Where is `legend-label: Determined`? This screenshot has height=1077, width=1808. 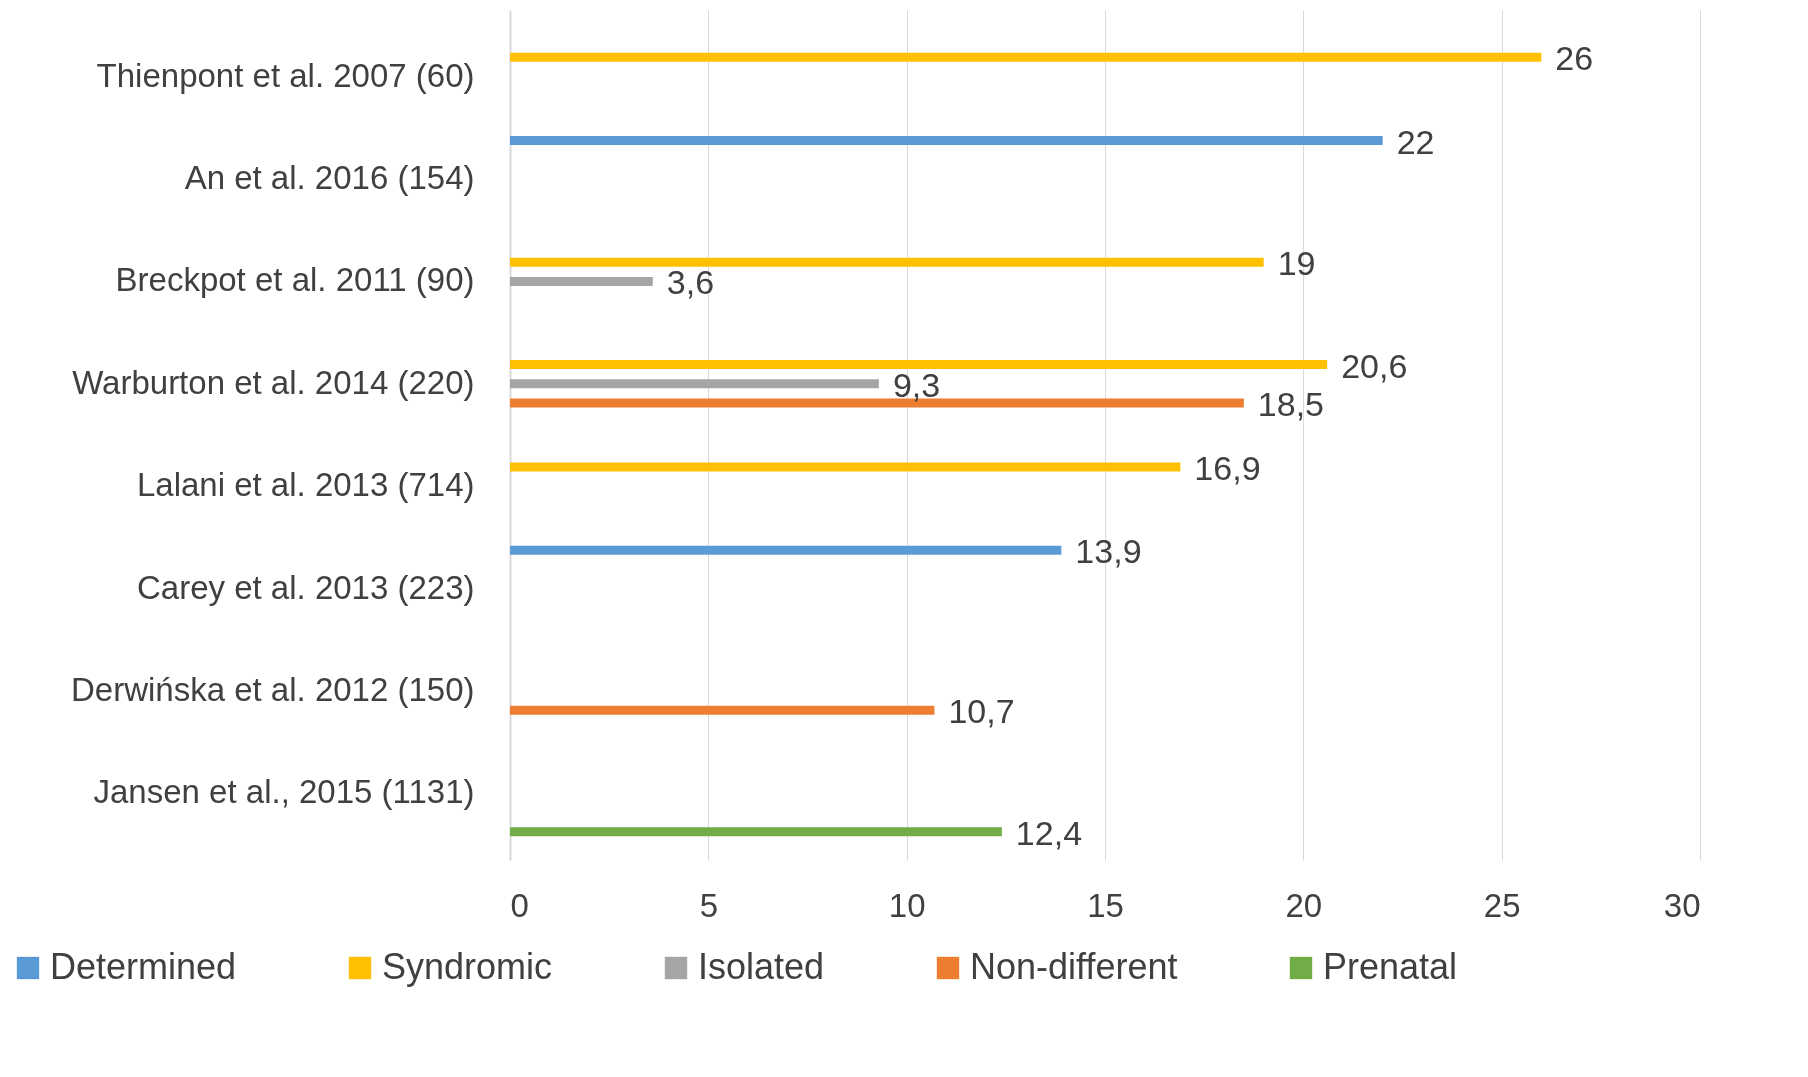
legend-label: Determined is located at coordinates (143, 966).